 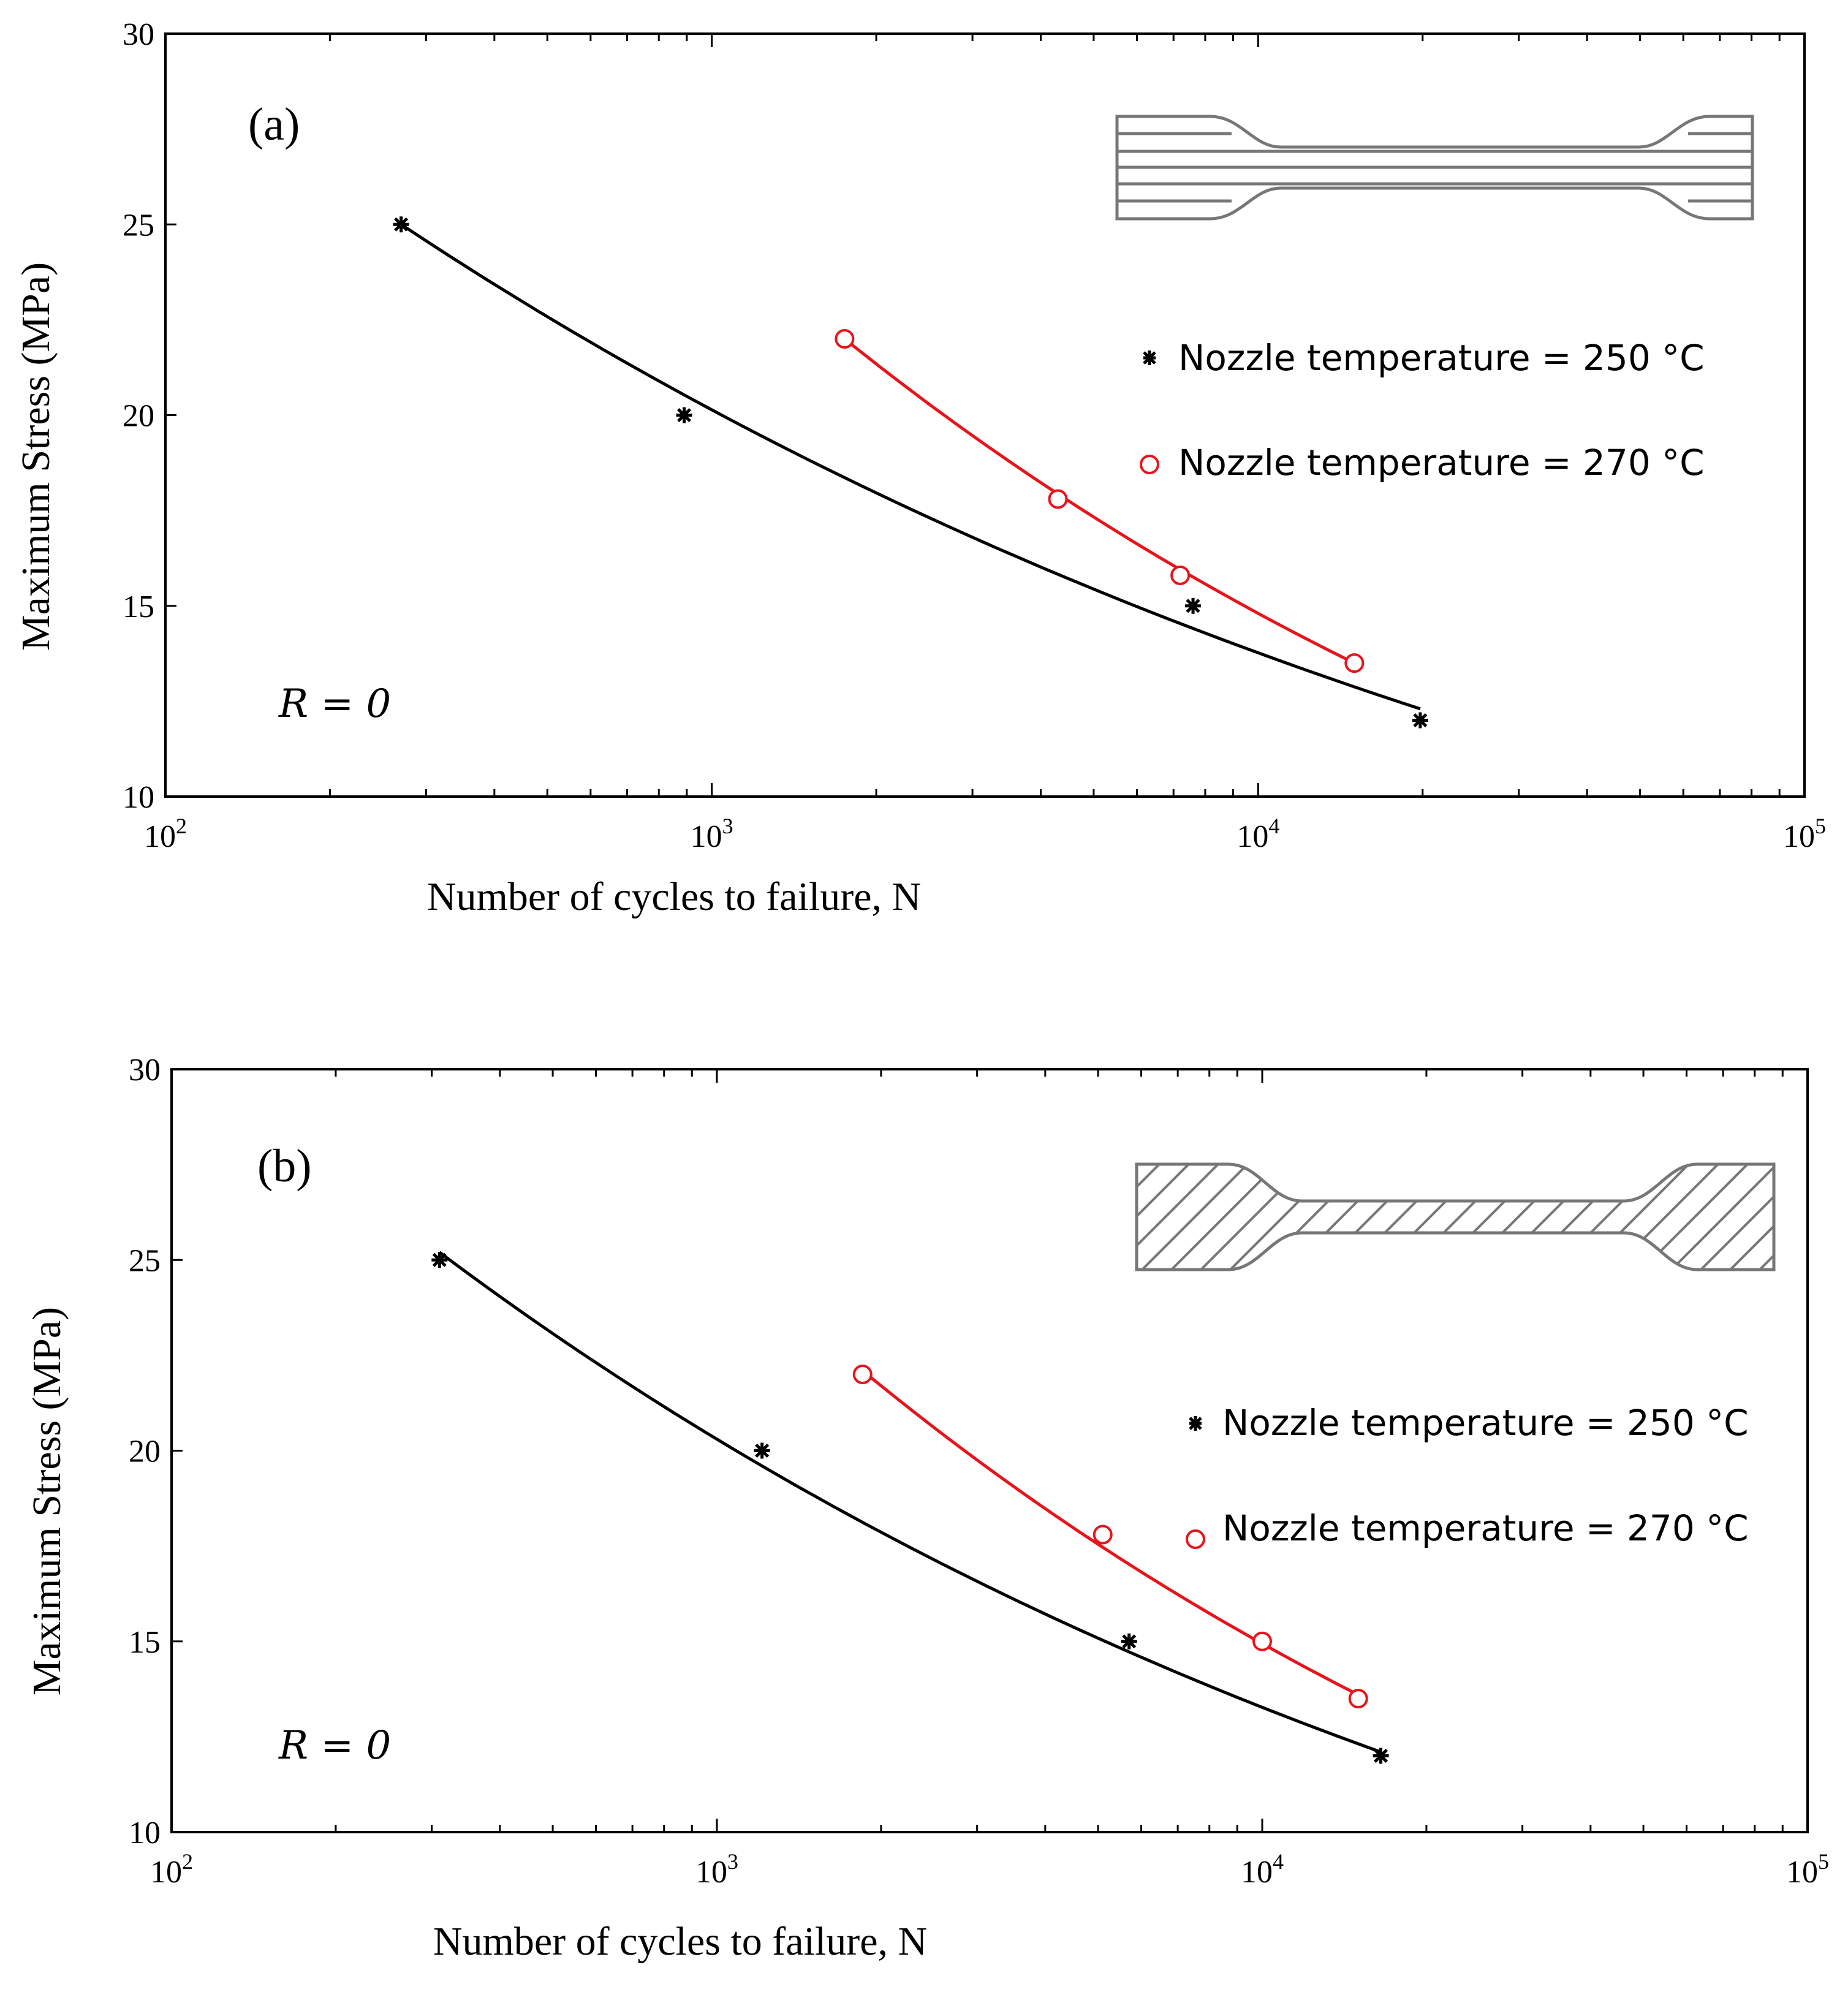 I want to click on specimen-icon-diagonal, so click(x=1455, y=1216).